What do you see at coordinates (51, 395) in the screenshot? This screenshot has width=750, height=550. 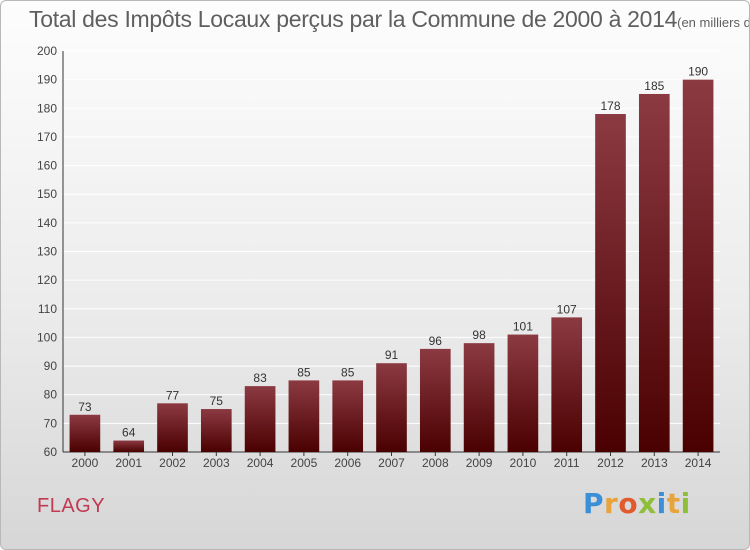 I see `y-tick-label: 80` at bounding box center [51, 395].